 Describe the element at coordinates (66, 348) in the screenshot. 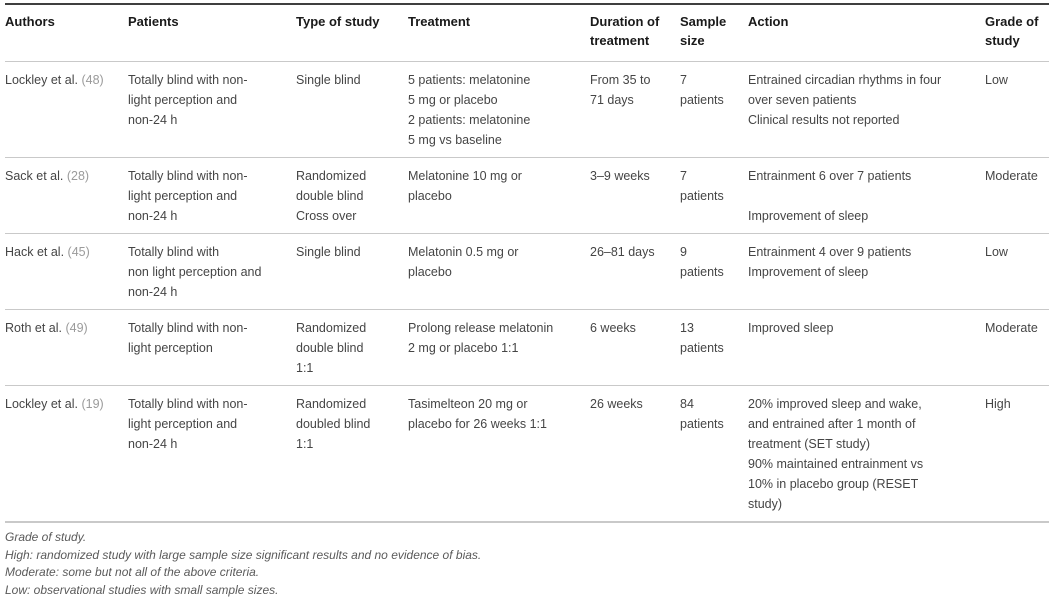

I see `cell-authors: Roth et al. (49)` at that location.